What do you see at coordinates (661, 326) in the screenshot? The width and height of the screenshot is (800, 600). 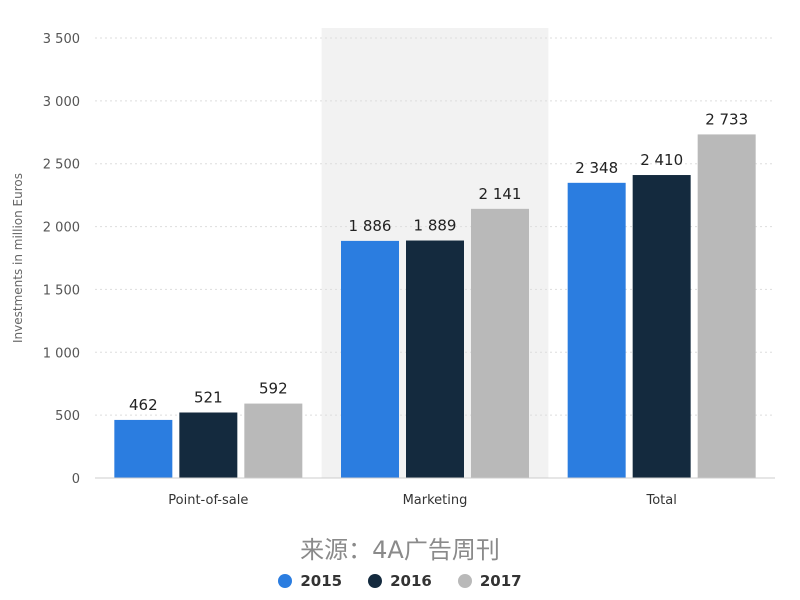 I see `bar-2016-total` at bounding box center [661, 326].